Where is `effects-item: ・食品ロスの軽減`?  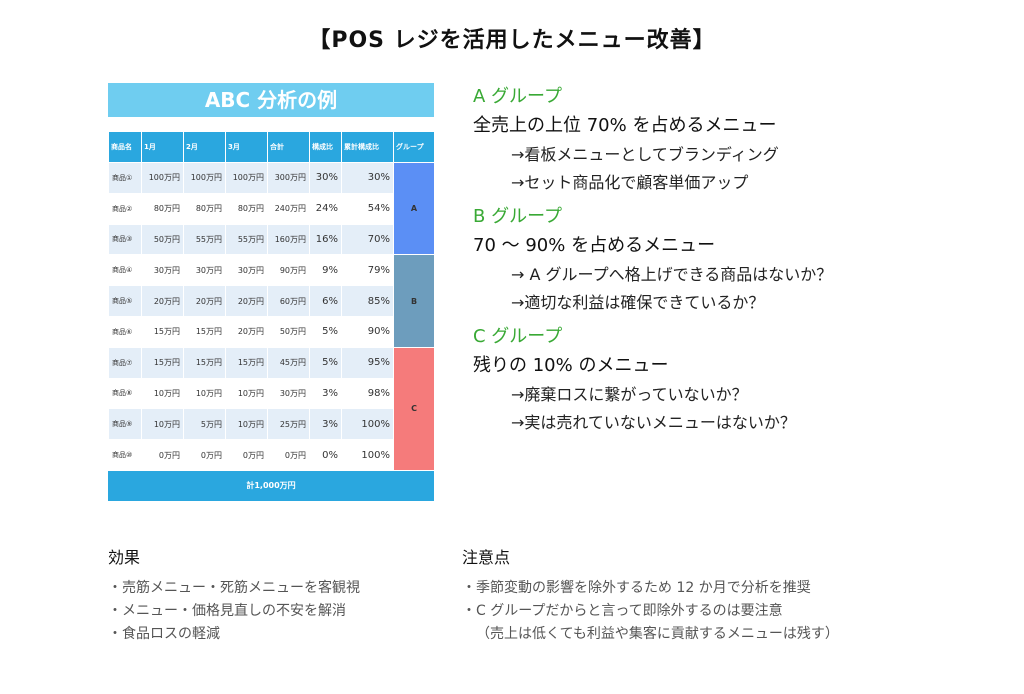 effects-item: ・食品ロスの軽減 is located at coordinates (164, 634).